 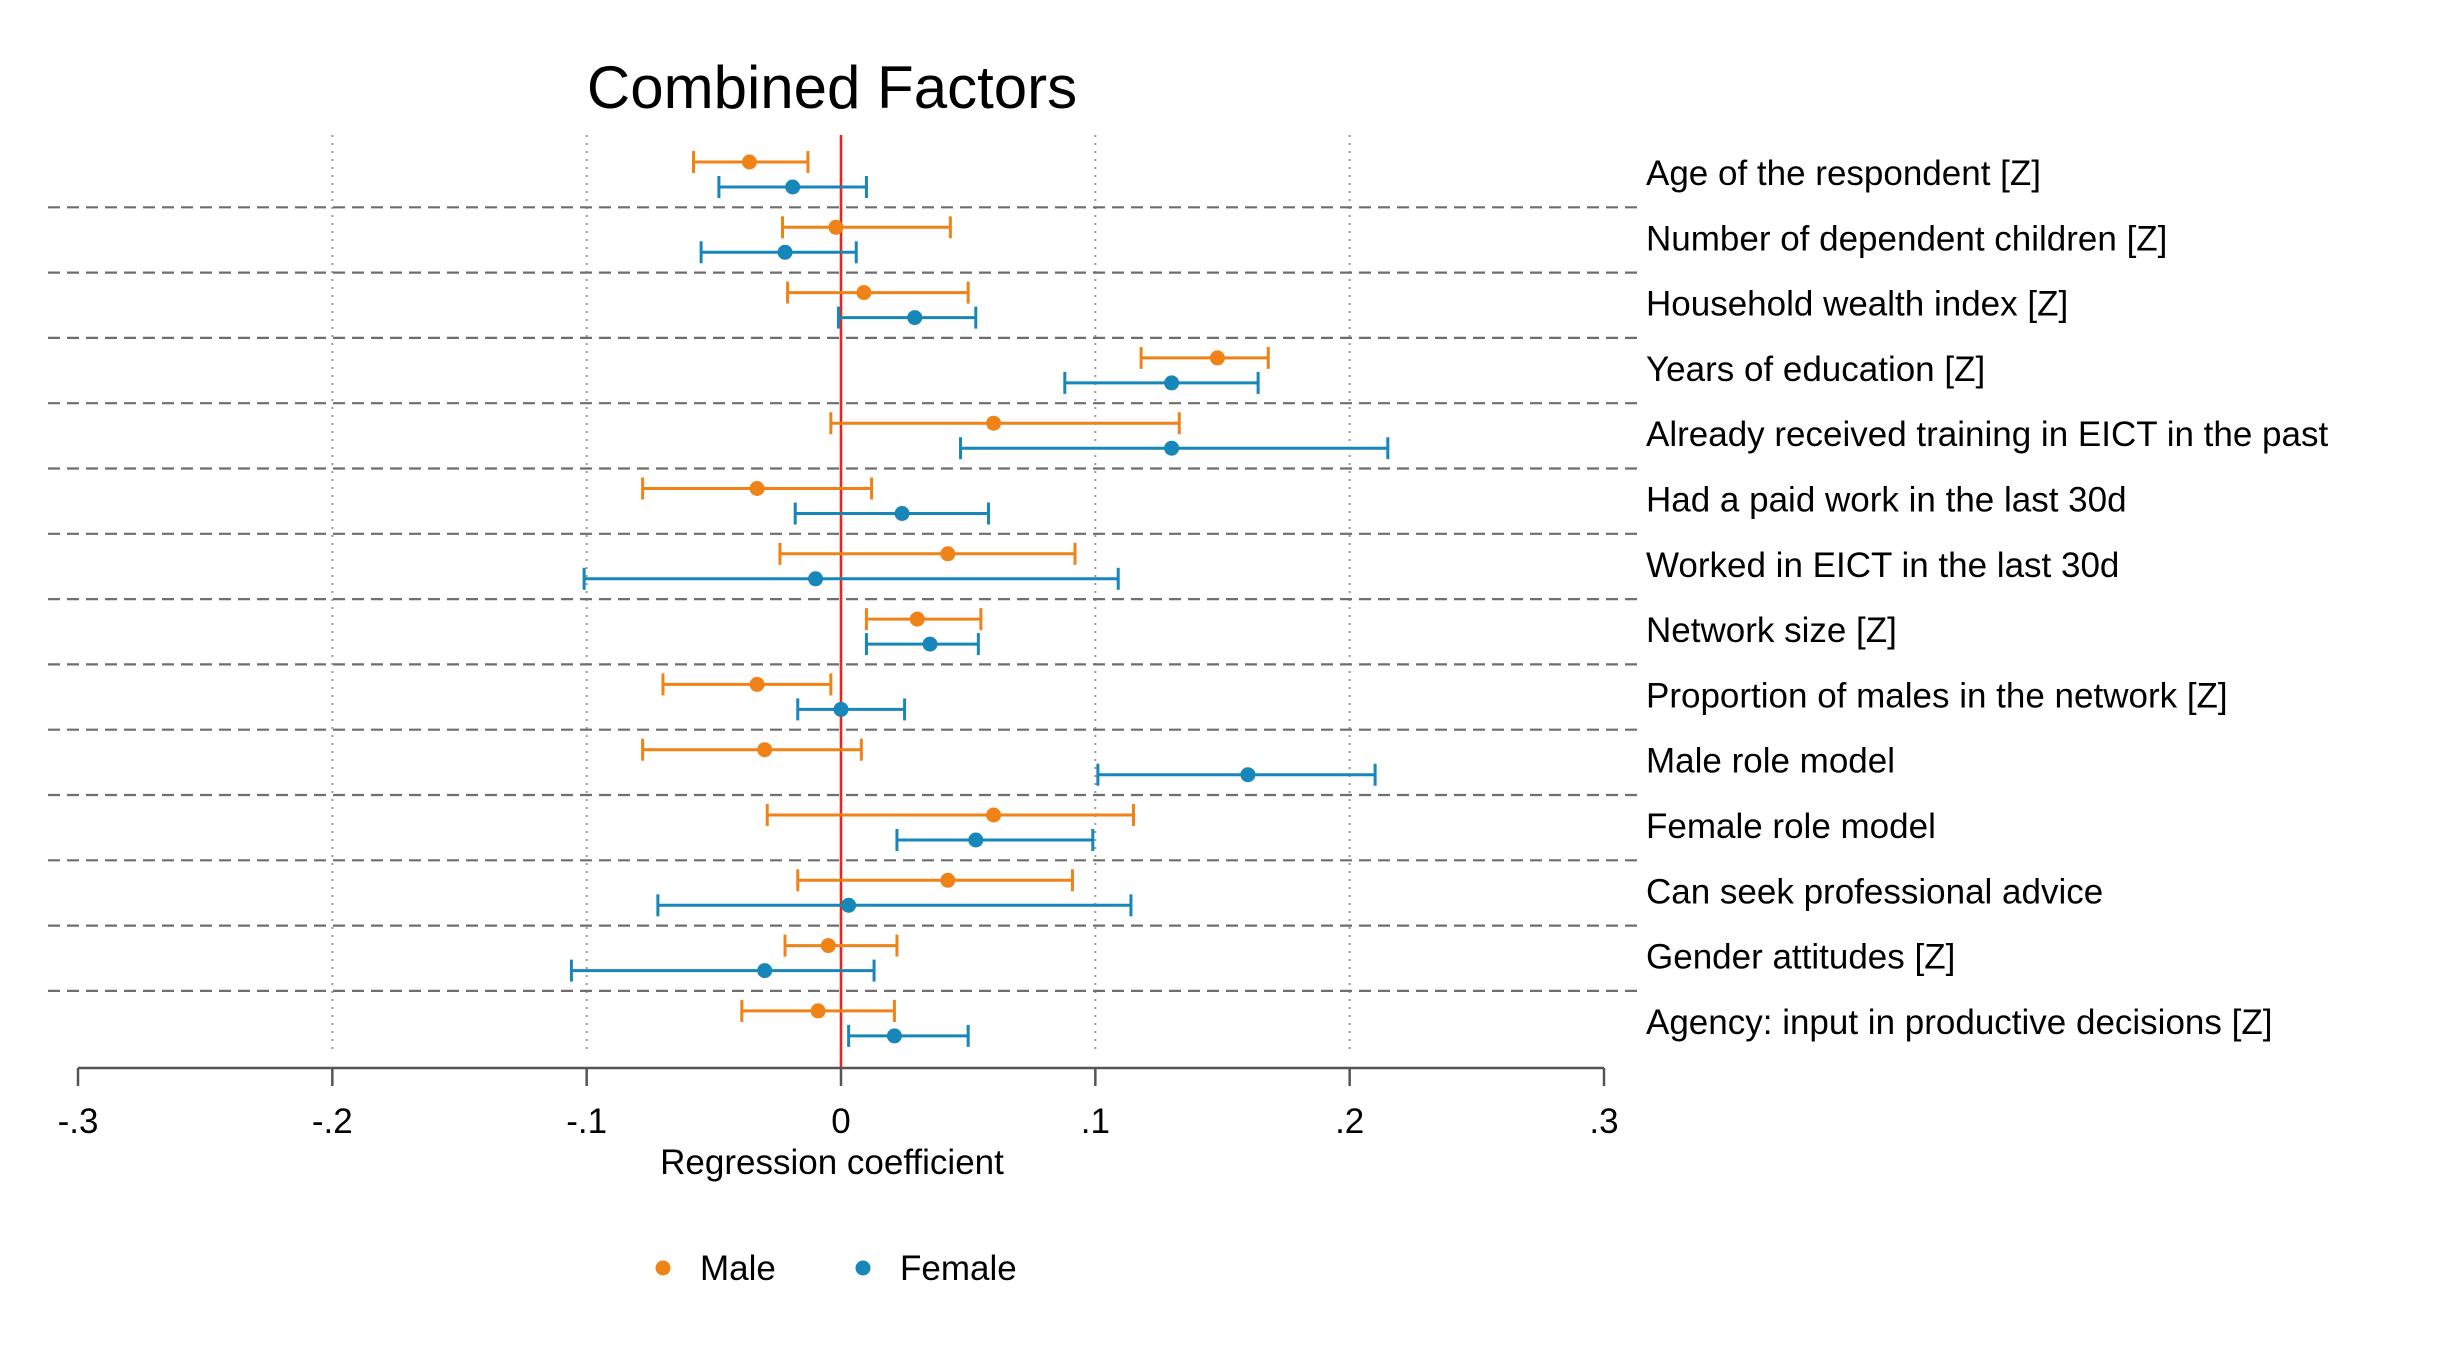 I want to click on x-axis-title: Regression coefficient, so click(x=832, y=1162).